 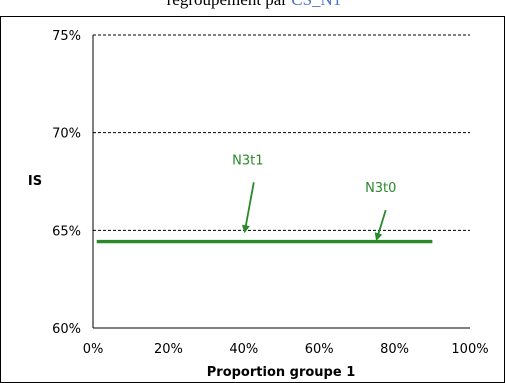 I want to click on y-tick-label: 60%, so click(x=66, y=329).